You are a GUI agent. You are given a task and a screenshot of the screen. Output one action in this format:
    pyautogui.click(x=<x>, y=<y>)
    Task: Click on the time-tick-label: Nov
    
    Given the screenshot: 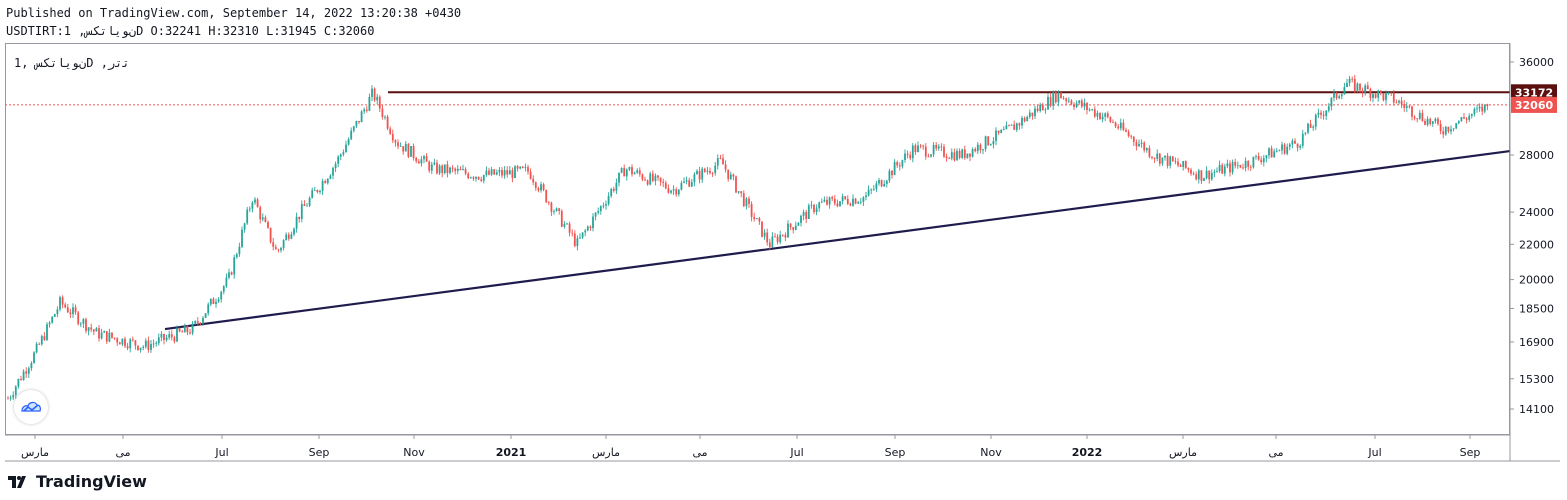 What is the action you would take?
    pyautogui.click(x=991, y=452)
    